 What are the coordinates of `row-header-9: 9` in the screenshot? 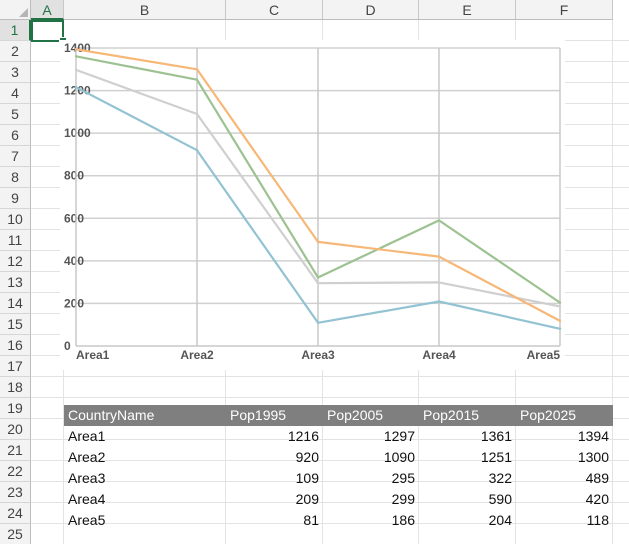 It's located at (15, 198).